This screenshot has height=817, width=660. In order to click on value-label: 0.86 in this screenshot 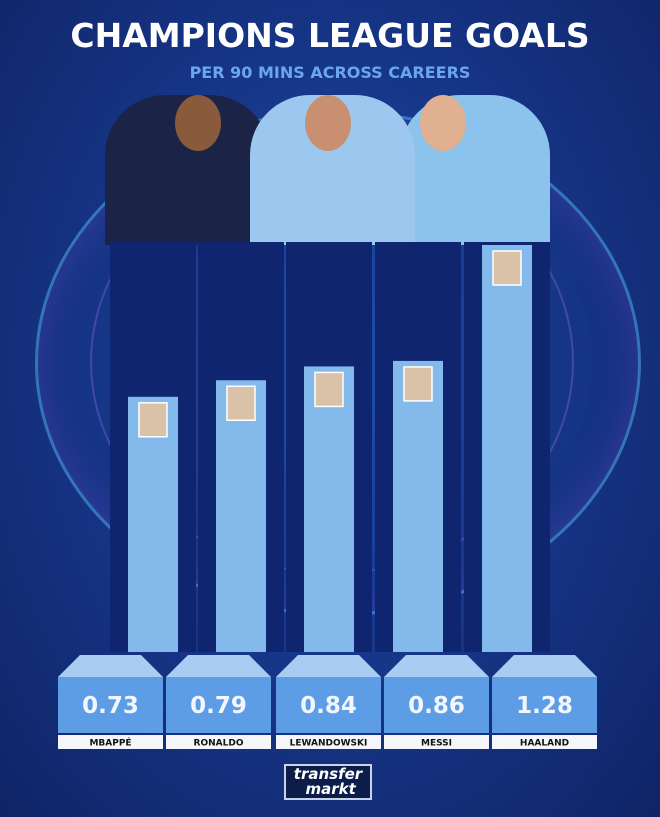, I will do `click(436, 706)`.